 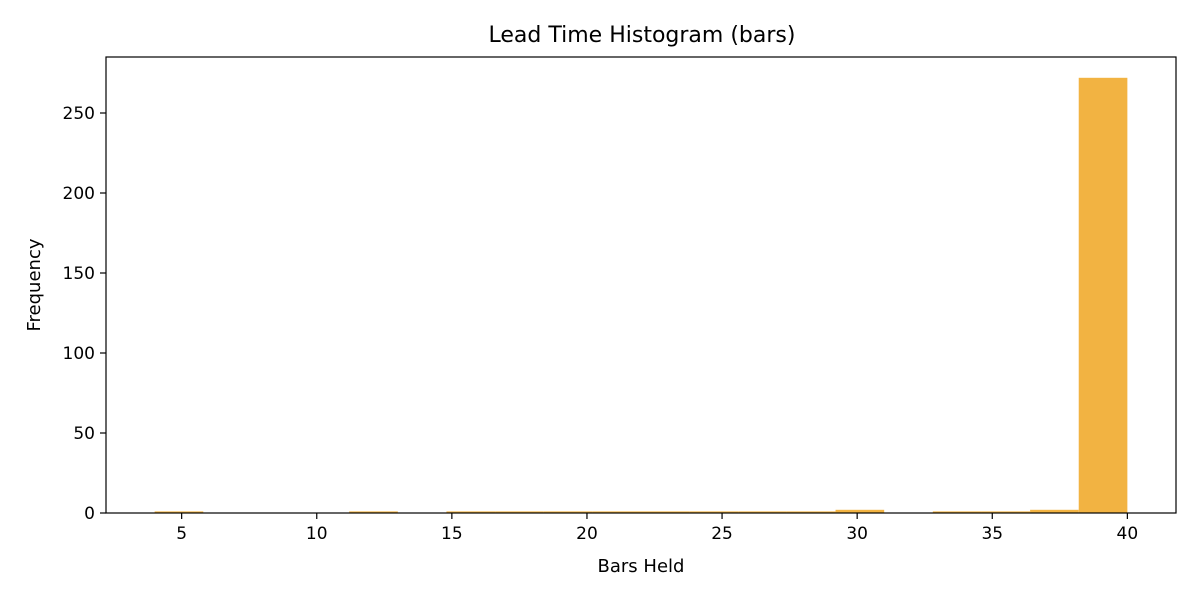 What do you see at coordinates (722, 534) in the screenshot?
I see `x-tick-label: 25` at bounding box center [722, 534].